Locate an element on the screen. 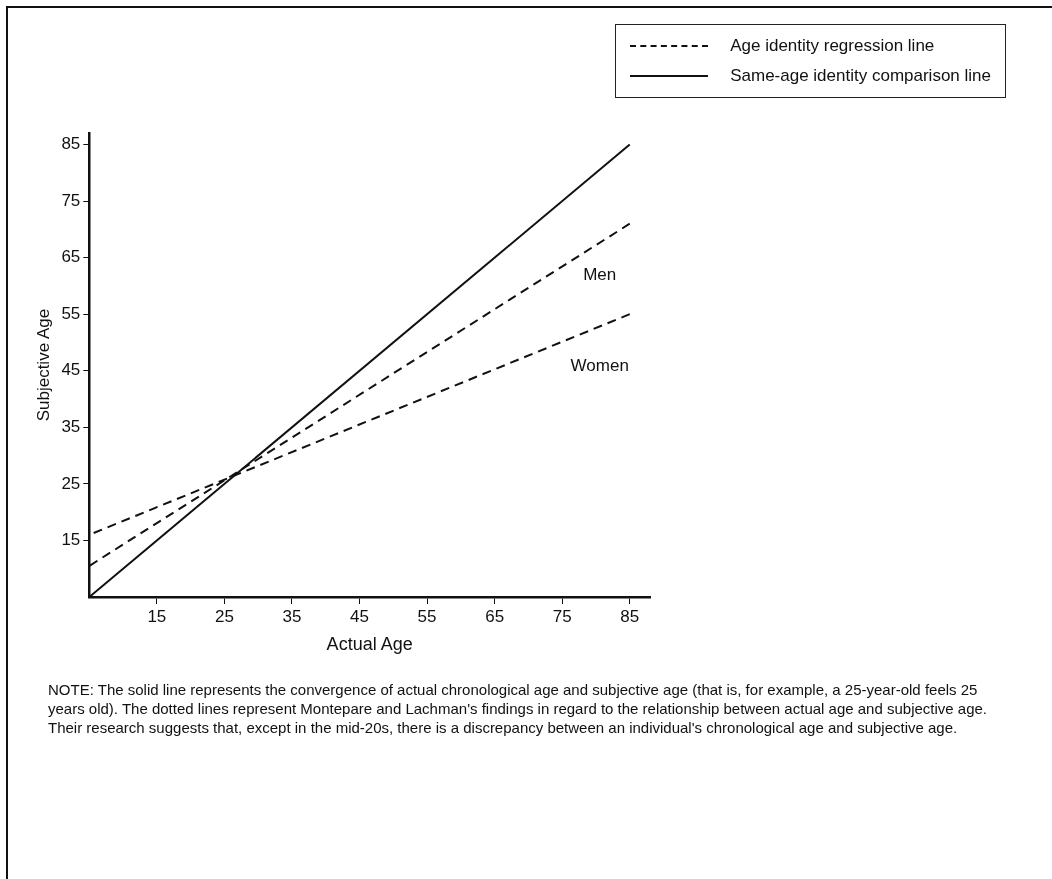  y-tick-label: 55 is located at coordinates (71, 313).